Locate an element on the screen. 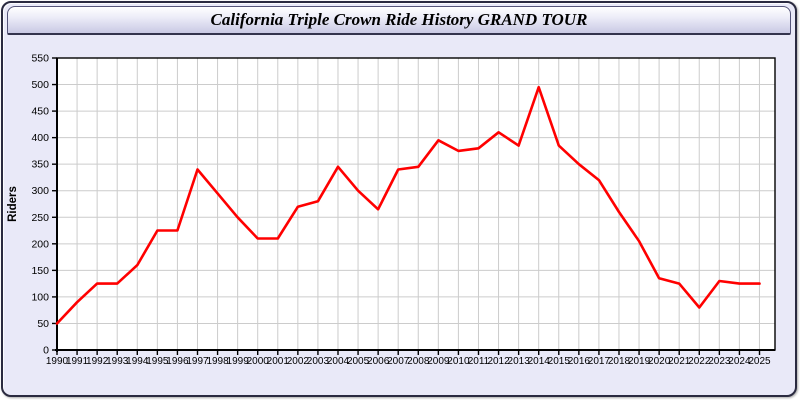 The image size is (800, 400). x-tick-label: 2022 is located at coordinates (699, 361).